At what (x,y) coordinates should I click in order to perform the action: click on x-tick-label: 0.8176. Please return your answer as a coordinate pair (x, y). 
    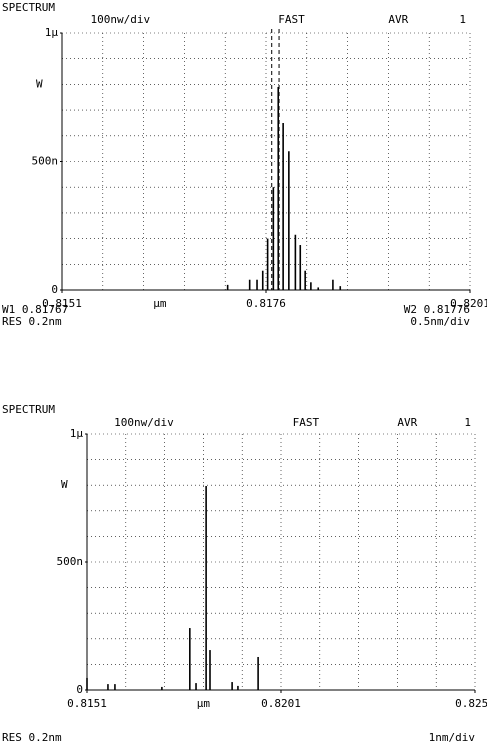
    Looking at the image, I should click on (266, 303).